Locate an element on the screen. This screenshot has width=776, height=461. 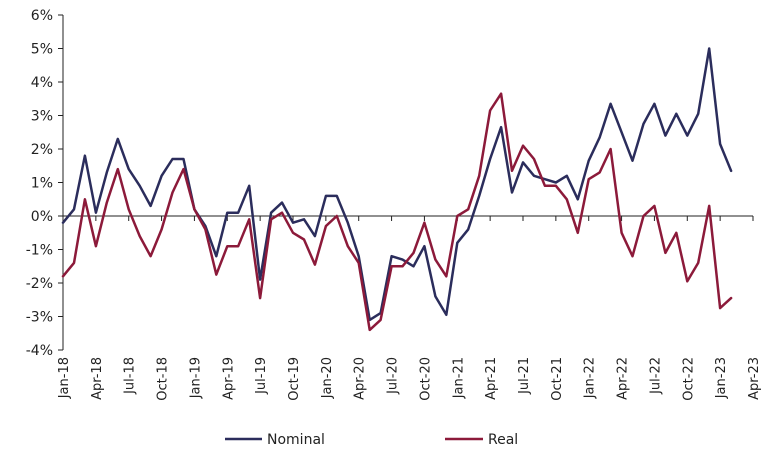
x-tick-label: Jan-21 is located at coordinates (458, 378).